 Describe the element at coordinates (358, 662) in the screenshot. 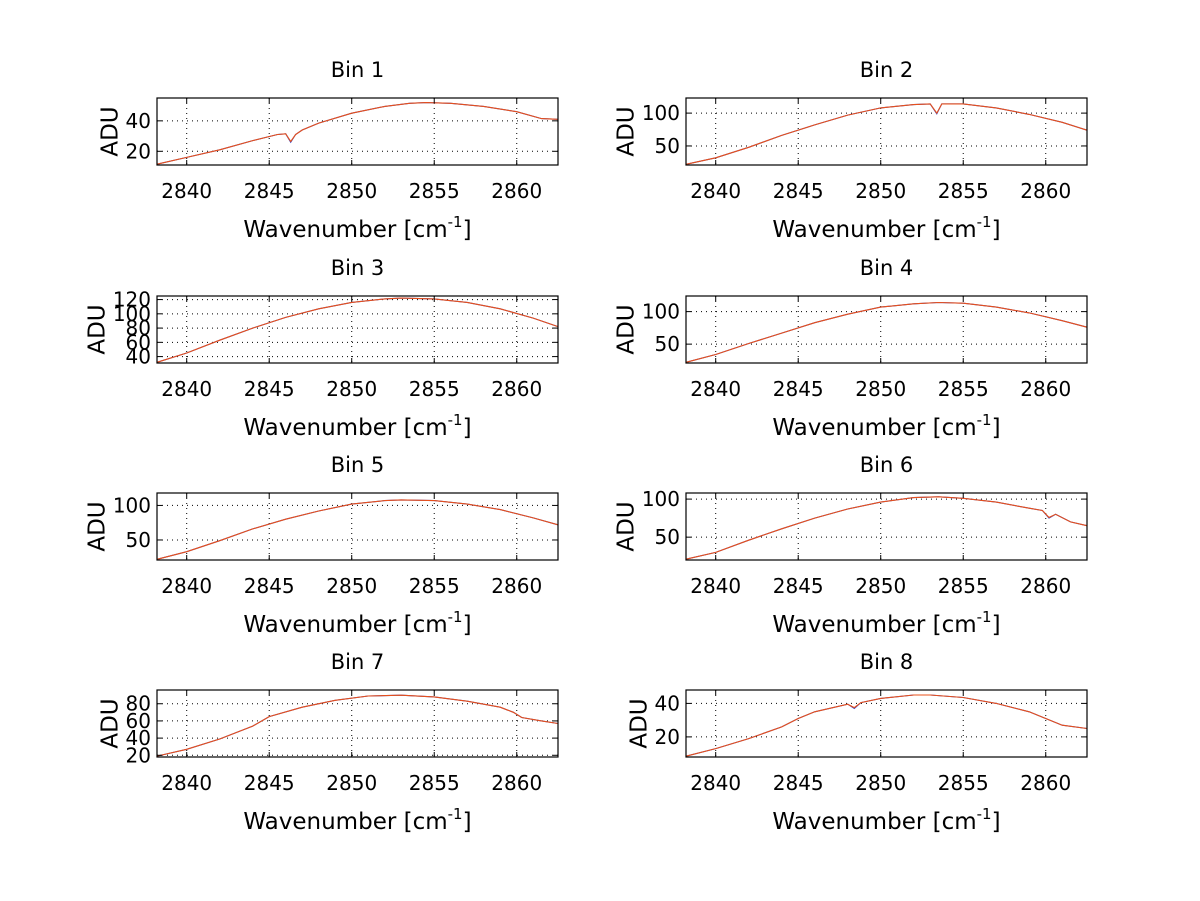

I see `subplot-title: Bin 7` at that location.